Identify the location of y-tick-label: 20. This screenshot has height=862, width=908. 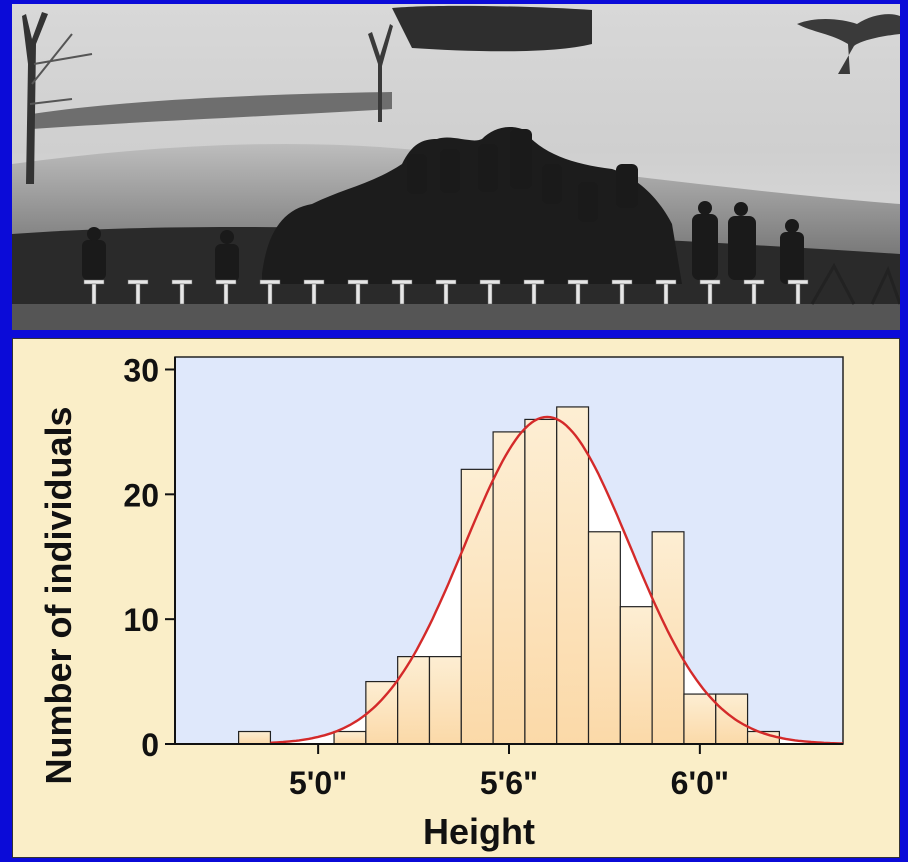
(141, 495).